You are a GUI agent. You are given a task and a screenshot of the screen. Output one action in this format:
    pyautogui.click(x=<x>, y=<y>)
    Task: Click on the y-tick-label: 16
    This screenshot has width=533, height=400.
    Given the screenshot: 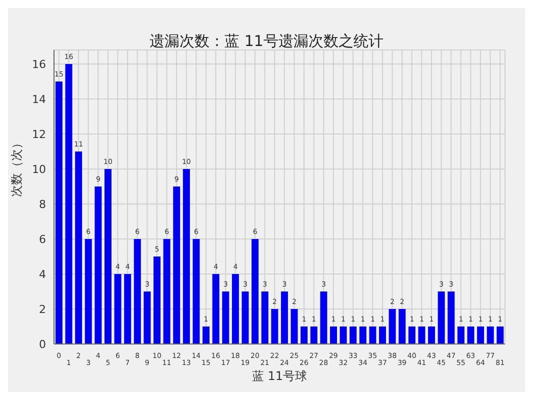 What is the action you would take?
    pyautogui.click(x=39, y=64)
    